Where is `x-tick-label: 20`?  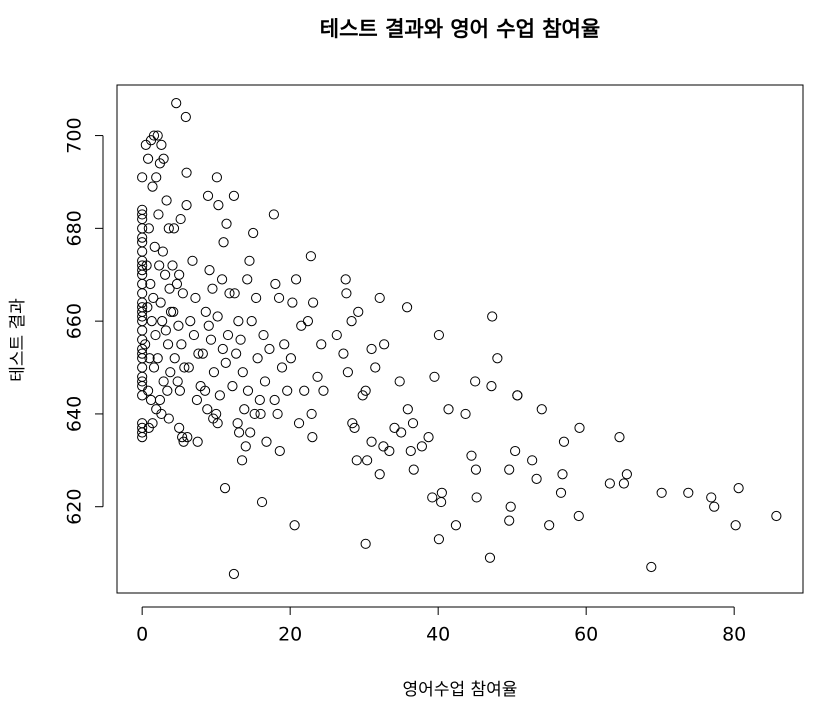 x-tick-label: 20 is located at coordinates (290, 635).